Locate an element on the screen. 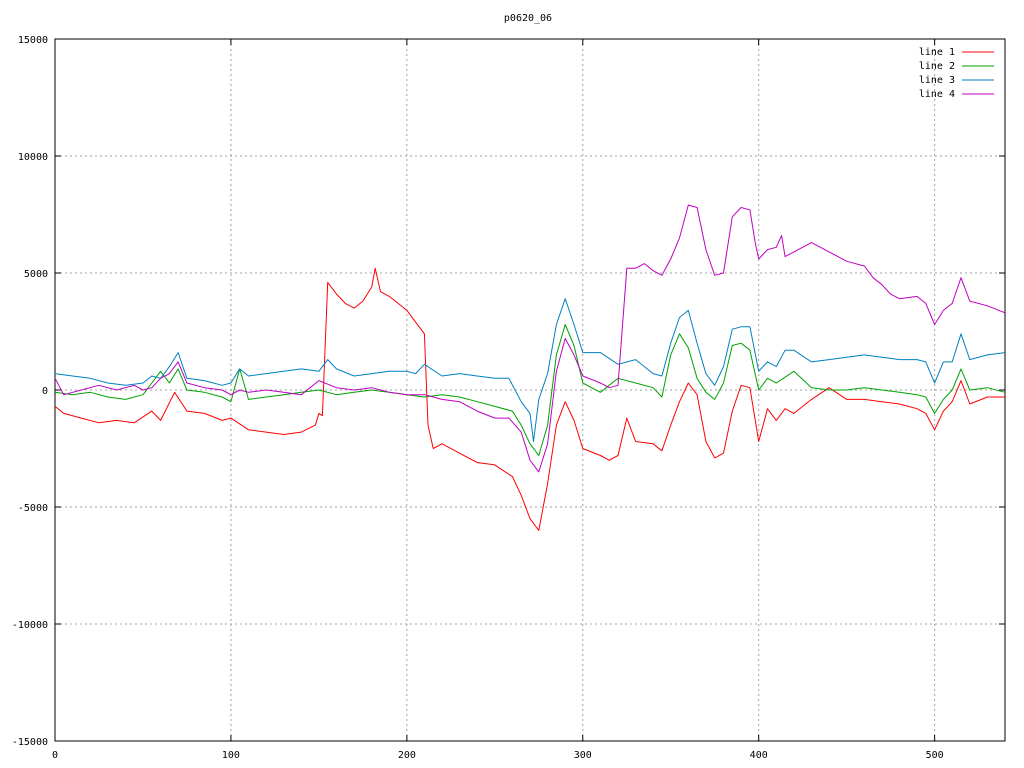 Image resolution: width=1024 pixels, height=768 pixels. y-tick-label: -15000 is located at coordinates (30, 742).